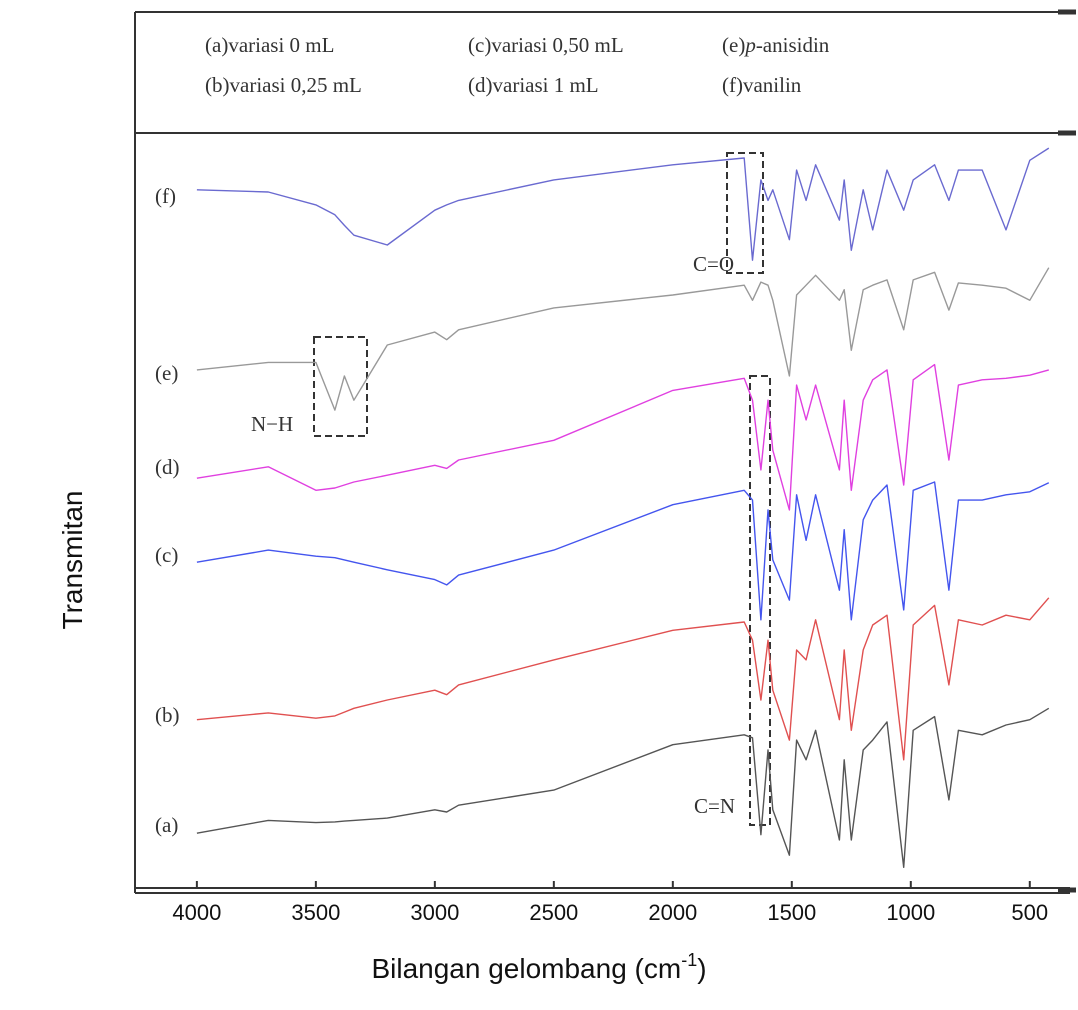 This screenshot has height=1010, width=1078. I want to click on series-label: (d), so click(167, 467).